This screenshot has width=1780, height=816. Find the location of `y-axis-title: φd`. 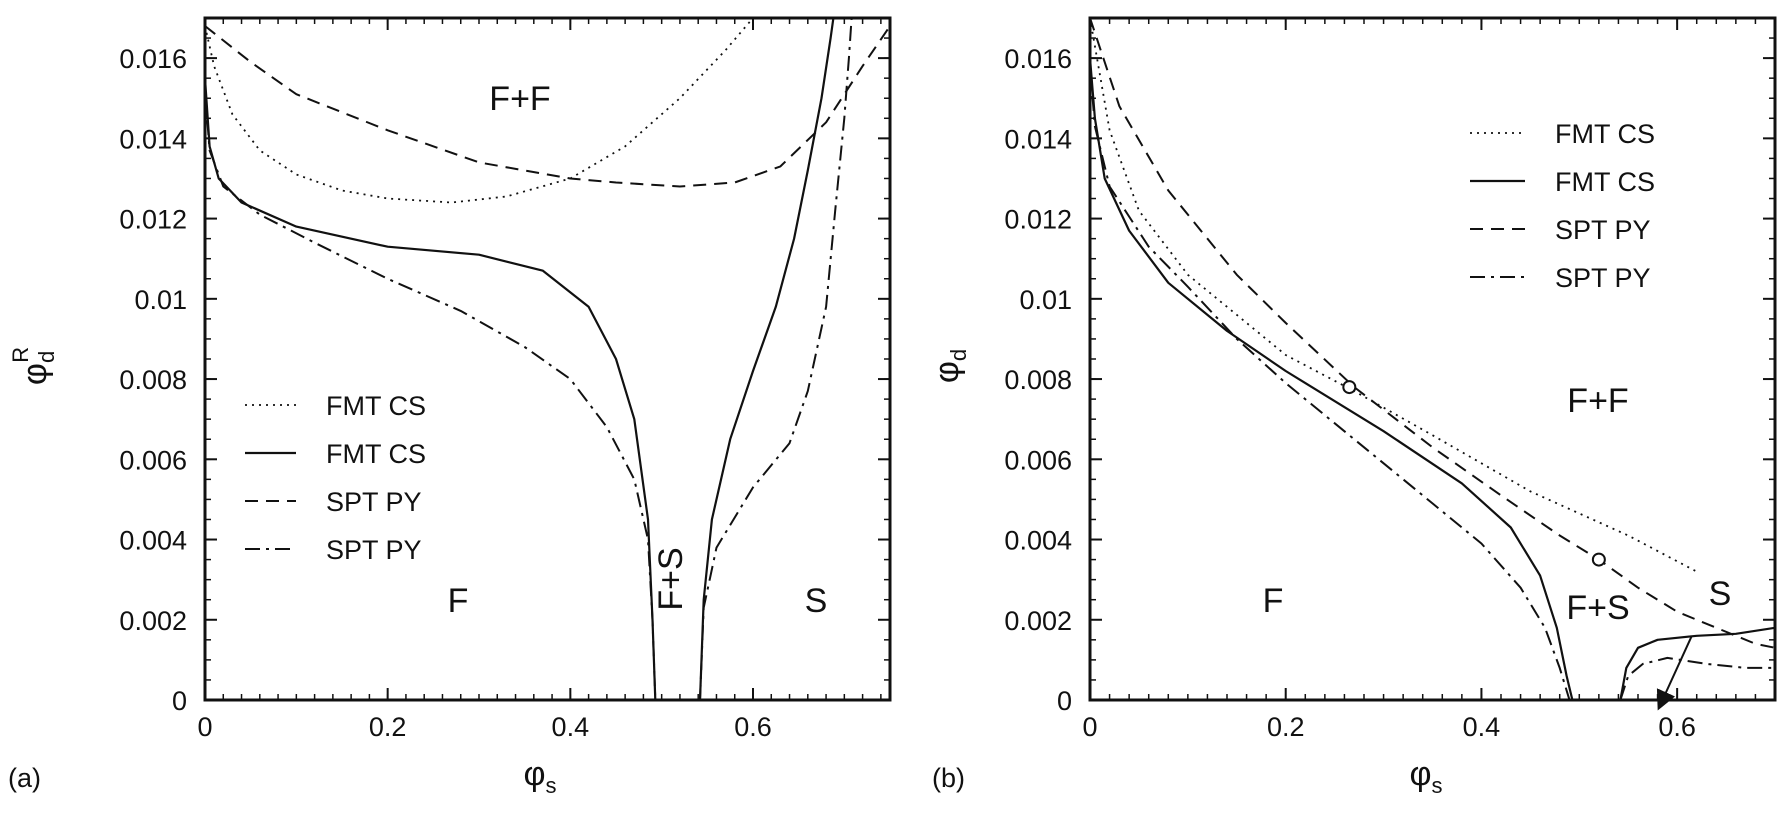

y-axis-title: φd is located at coordinates (949, 366).